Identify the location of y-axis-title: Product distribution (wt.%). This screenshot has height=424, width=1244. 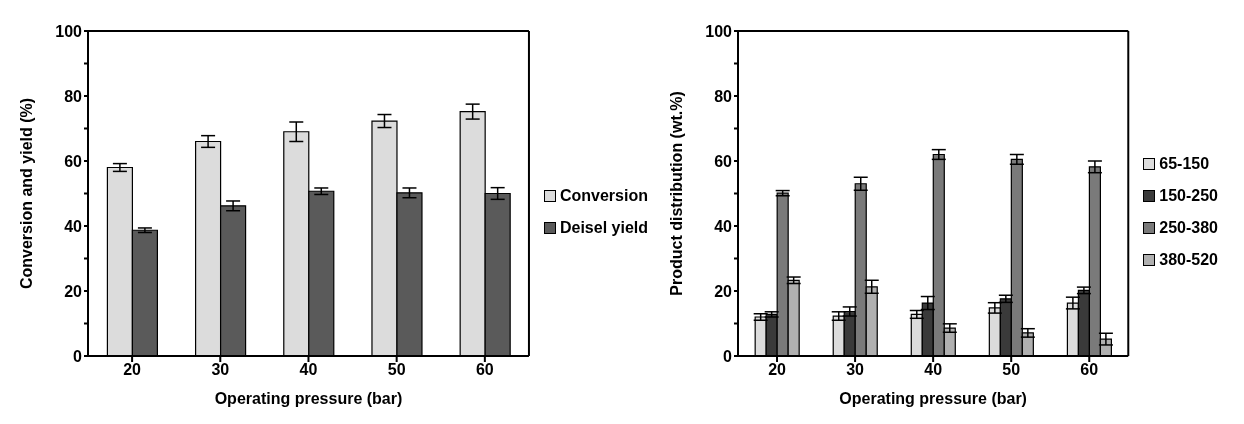
(676, 193).